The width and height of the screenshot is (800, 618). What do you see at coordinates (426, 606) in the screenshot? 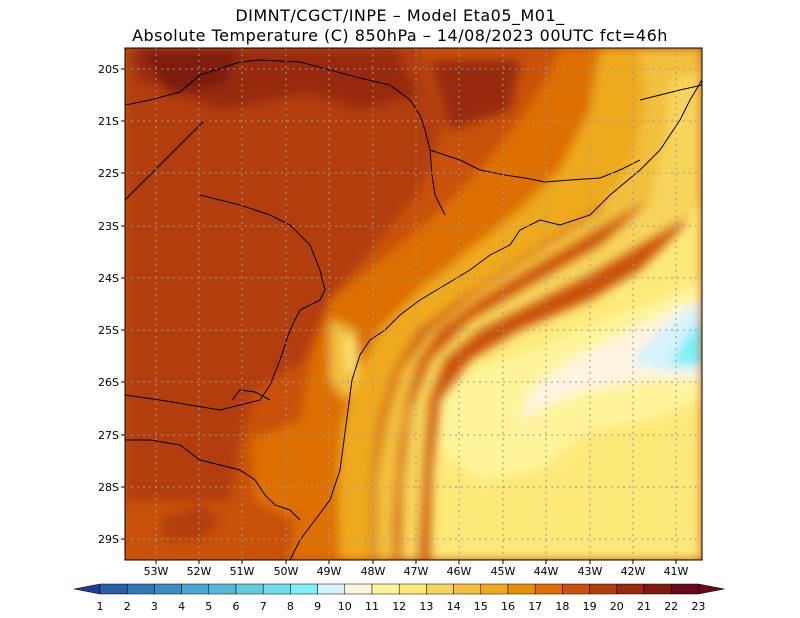
I see `colorbar-label: 13` at bounding box center [426, 606].